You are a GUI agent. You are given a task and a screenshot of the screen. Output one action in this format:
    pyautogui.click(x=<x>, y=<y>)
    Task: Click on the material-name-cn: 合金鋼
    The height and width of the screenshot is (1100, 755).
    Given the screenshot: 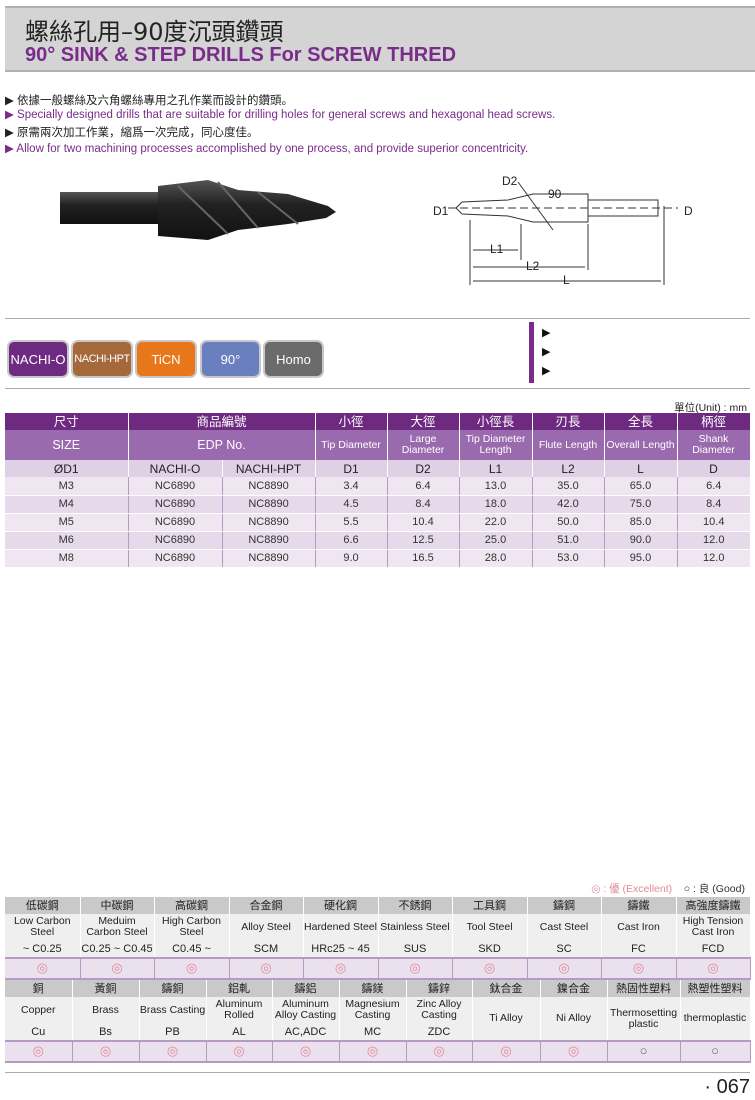 What is the action you would take?
    pyautogui.click(x=266, y=905)
    